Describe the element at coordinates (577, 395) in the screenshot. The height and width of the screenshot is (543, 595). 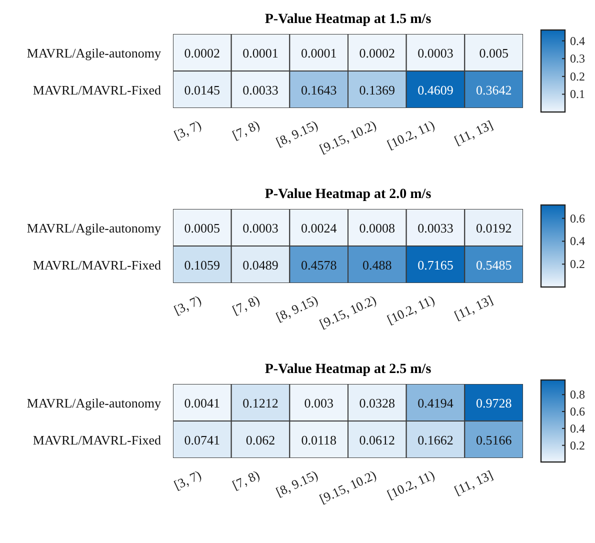
I see `color-bar-label: 0.8` at that location.